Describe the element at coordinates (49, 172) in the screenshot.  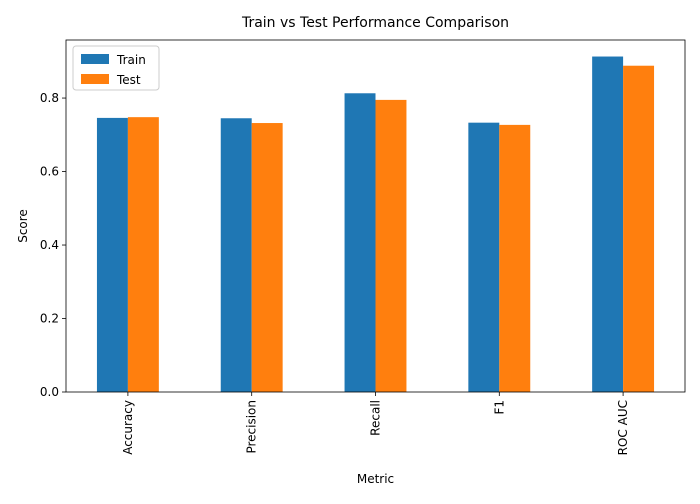
I see `y-tick-label: 0.6` at that location.